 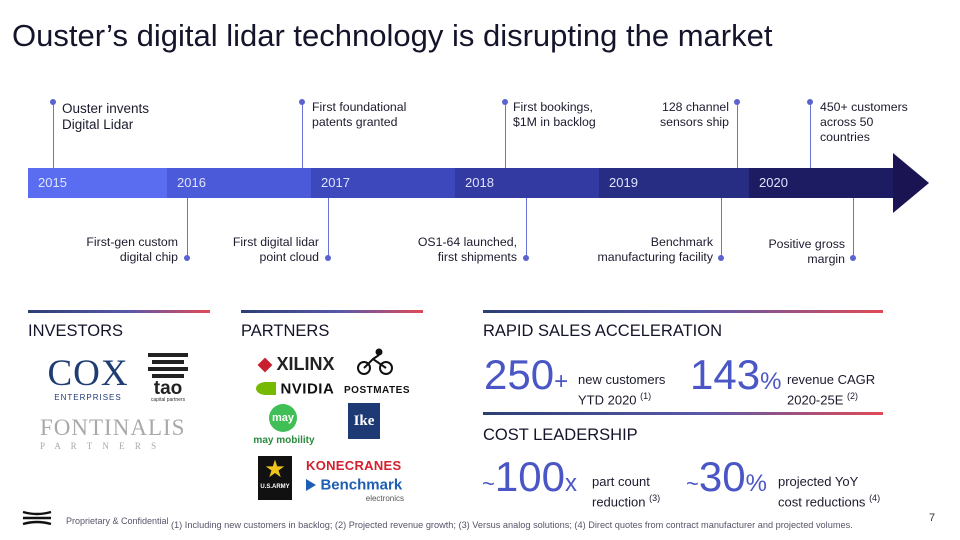 I want to click on nvidia-logo: NVIDIA, so click(x=297, y=389).